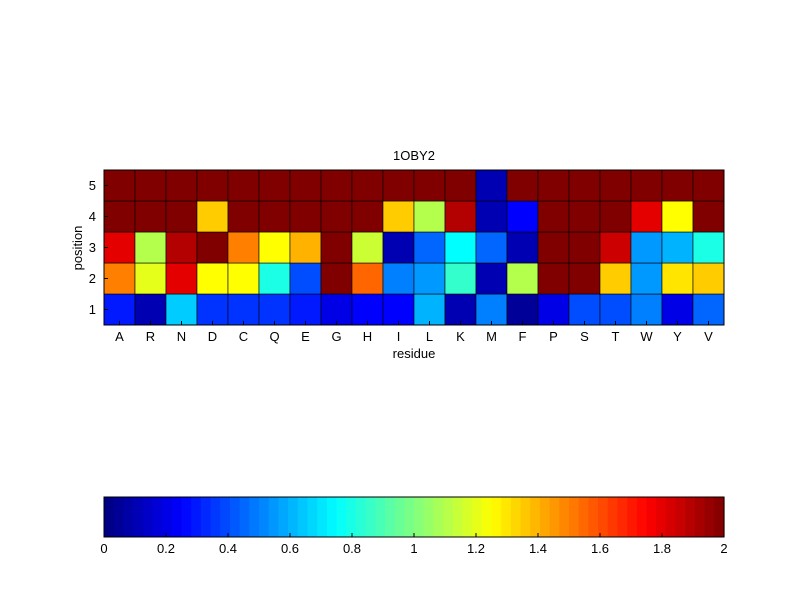 This screenshot has height=600, width=800. What do you see at coordinates (77, 248) in the screenshot?
I see `y-axis-label: position` at bounding box center [77, 248].